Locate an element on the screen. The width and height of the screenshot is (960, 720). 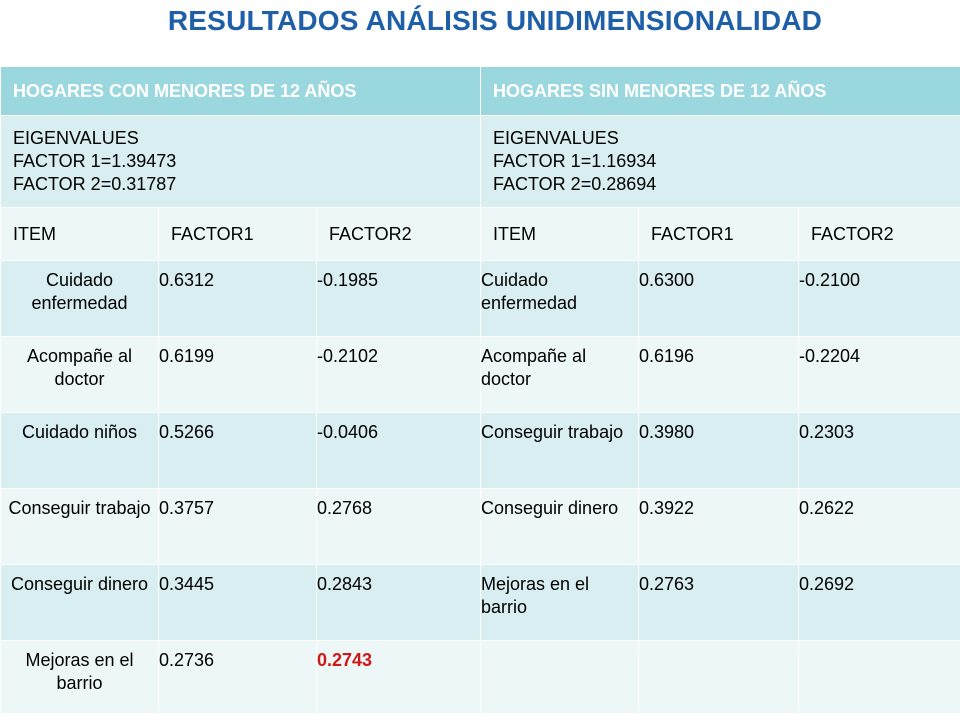
factor2-cell: 0.2692 is located at coordinates (879, 602).